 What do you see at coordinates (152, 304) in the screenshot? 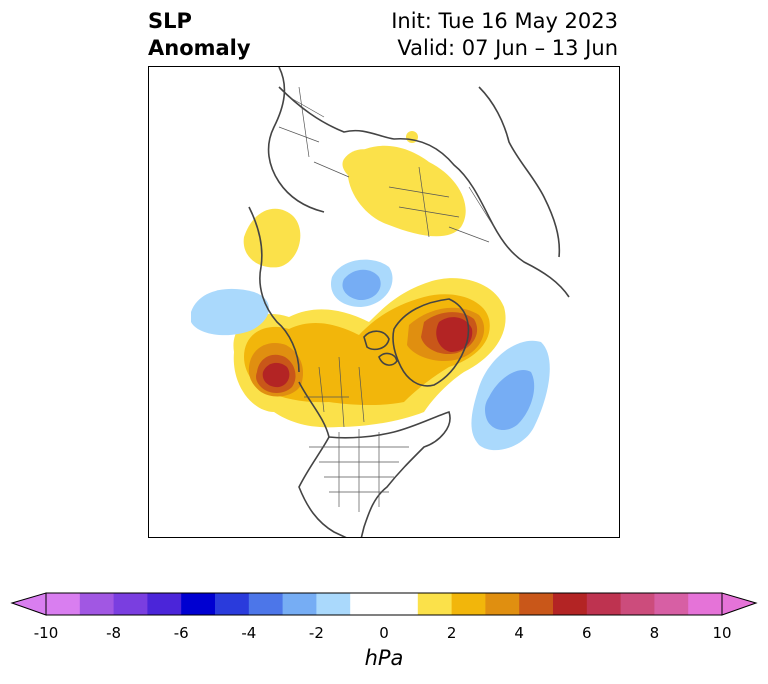
I see `dateline-gap` at bounding box center [152, 304].